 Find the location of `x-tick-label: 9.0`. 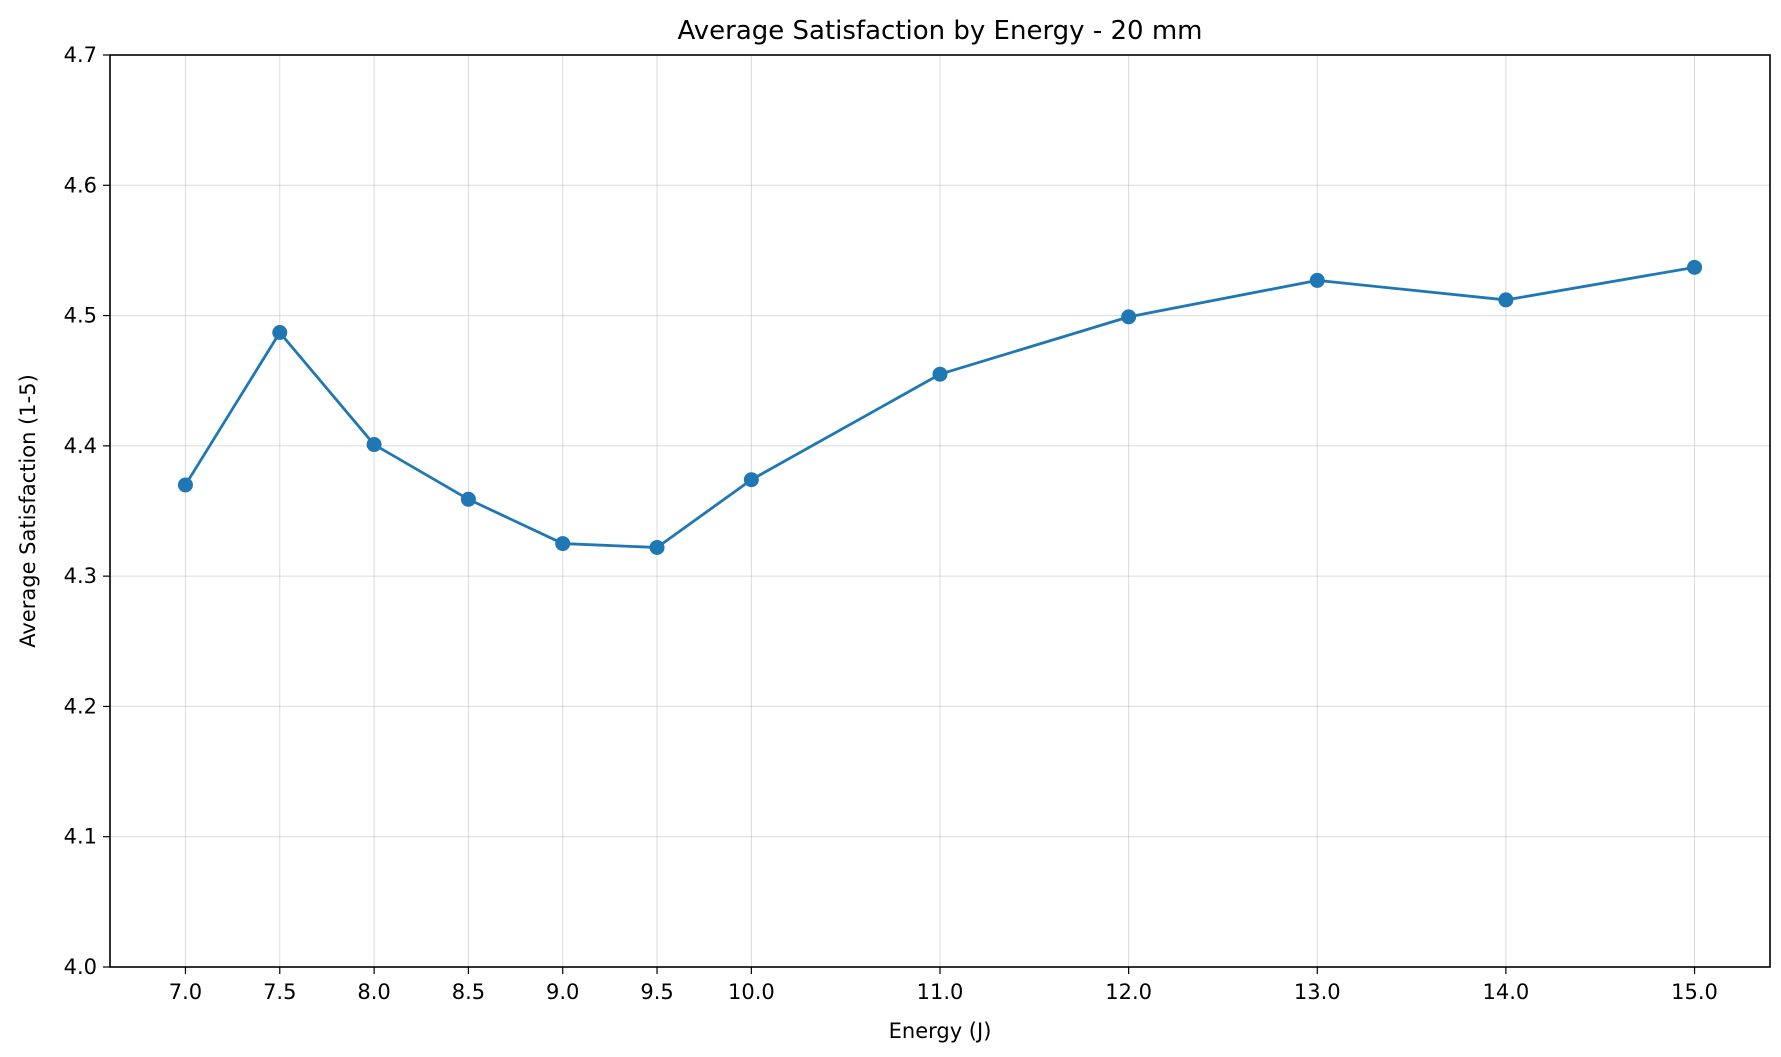

x-tick-label: 9.0 is located at coordinates (562, 992).